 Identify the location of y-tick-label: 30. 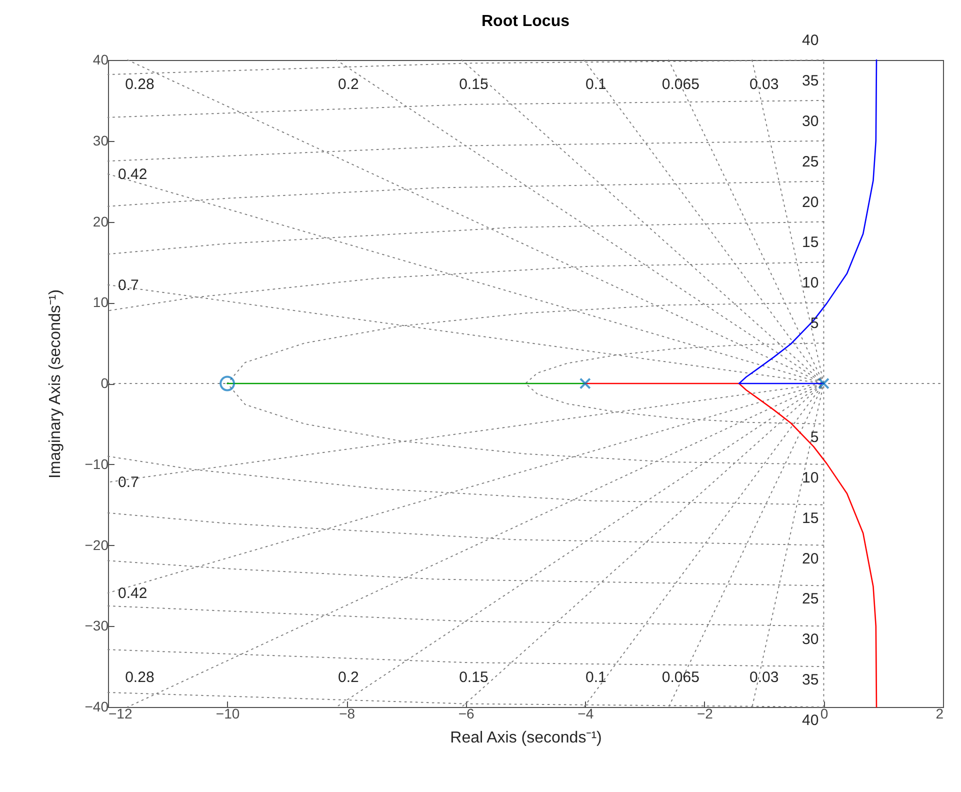
(100, 140).